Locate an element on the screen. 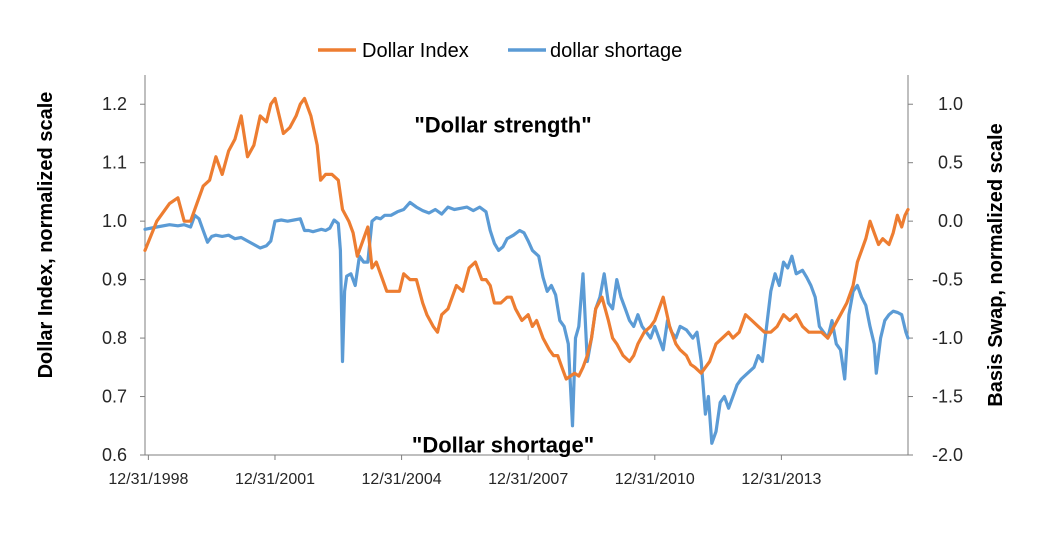 The width and height of the screenshot is (1062, 556). y-right-tick-label: -2.0 is located at coordinates (947, 455).